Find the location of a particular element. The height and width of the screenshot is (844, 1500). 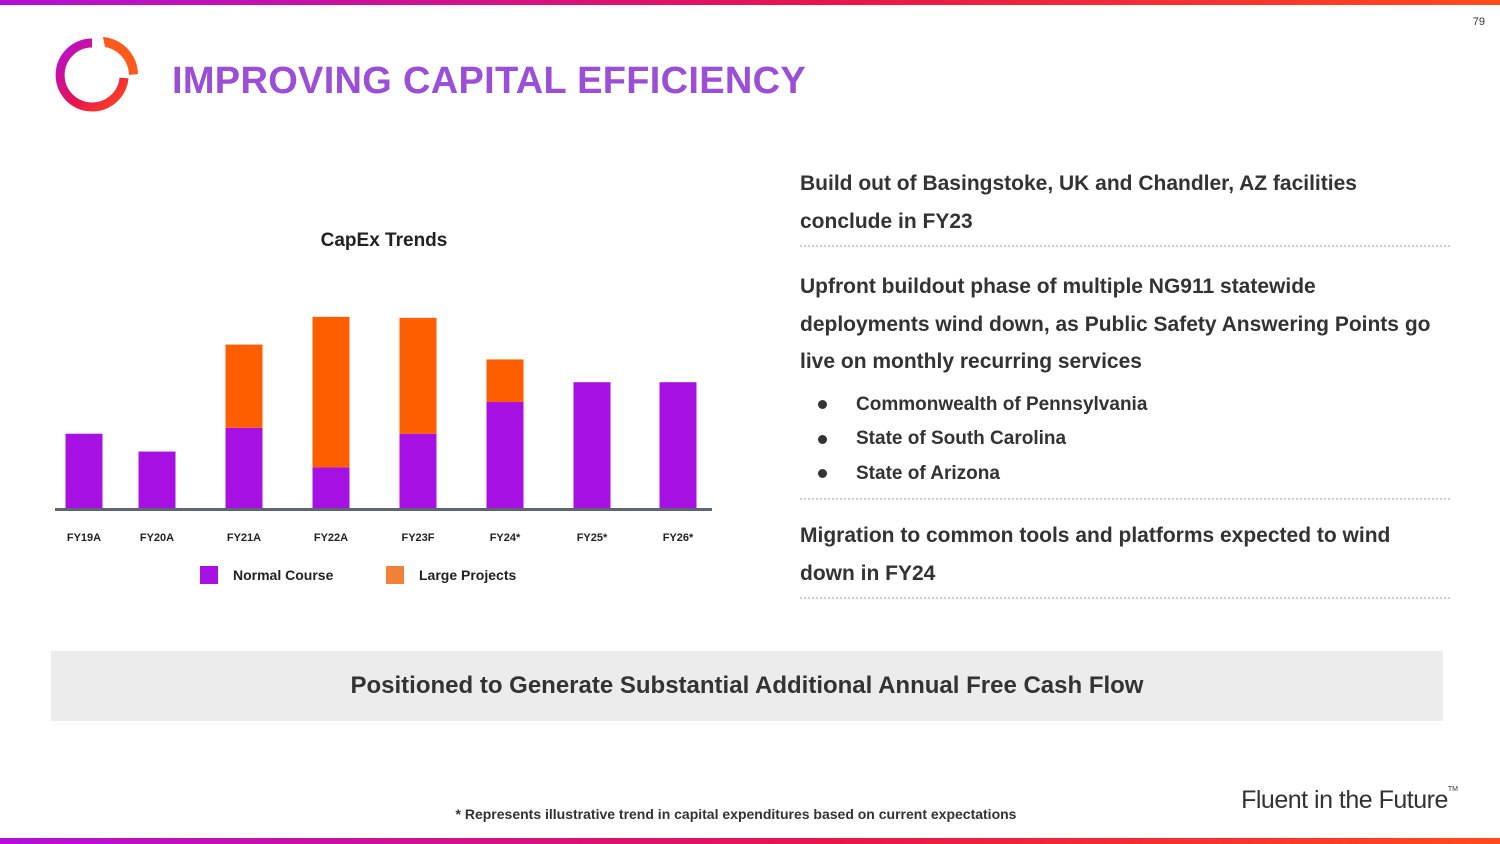

x-tick-label: FY26* is located at coordinates (678, 538).